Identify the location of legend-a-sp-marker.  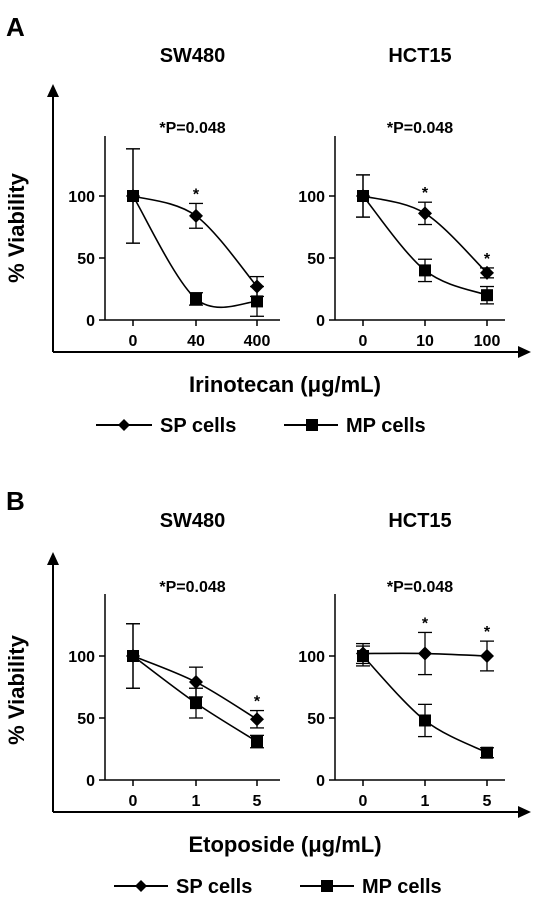
(124, 425).